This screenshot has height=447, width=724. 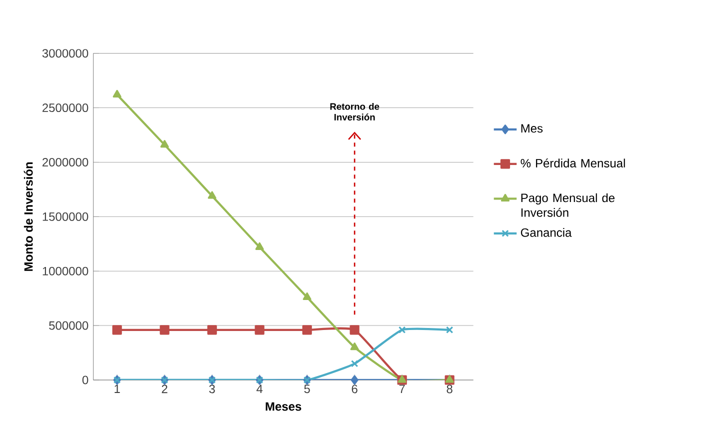 I want to click on y-tick-label: 1500000, so click(x=65, y=217).